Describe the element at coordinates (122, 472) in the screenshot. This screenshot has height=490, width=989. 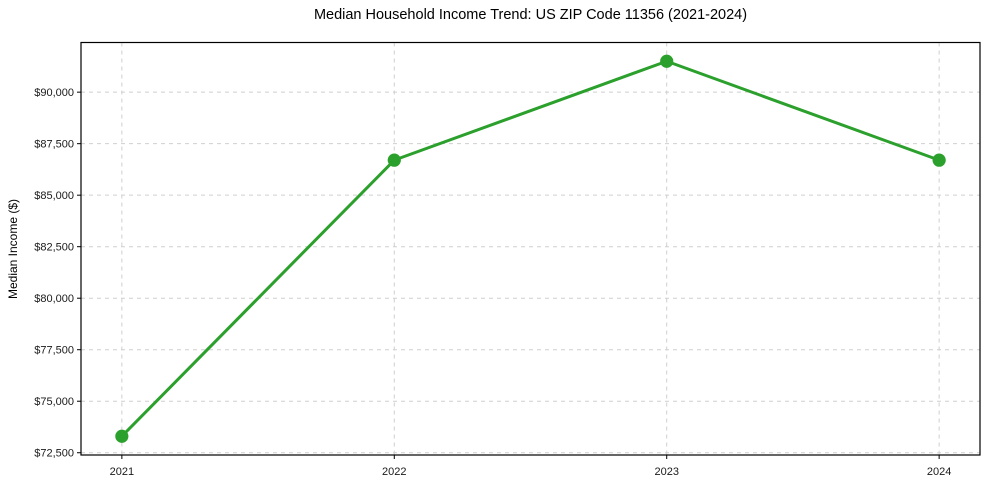
I see `x-tick-label: 2021` at that location.